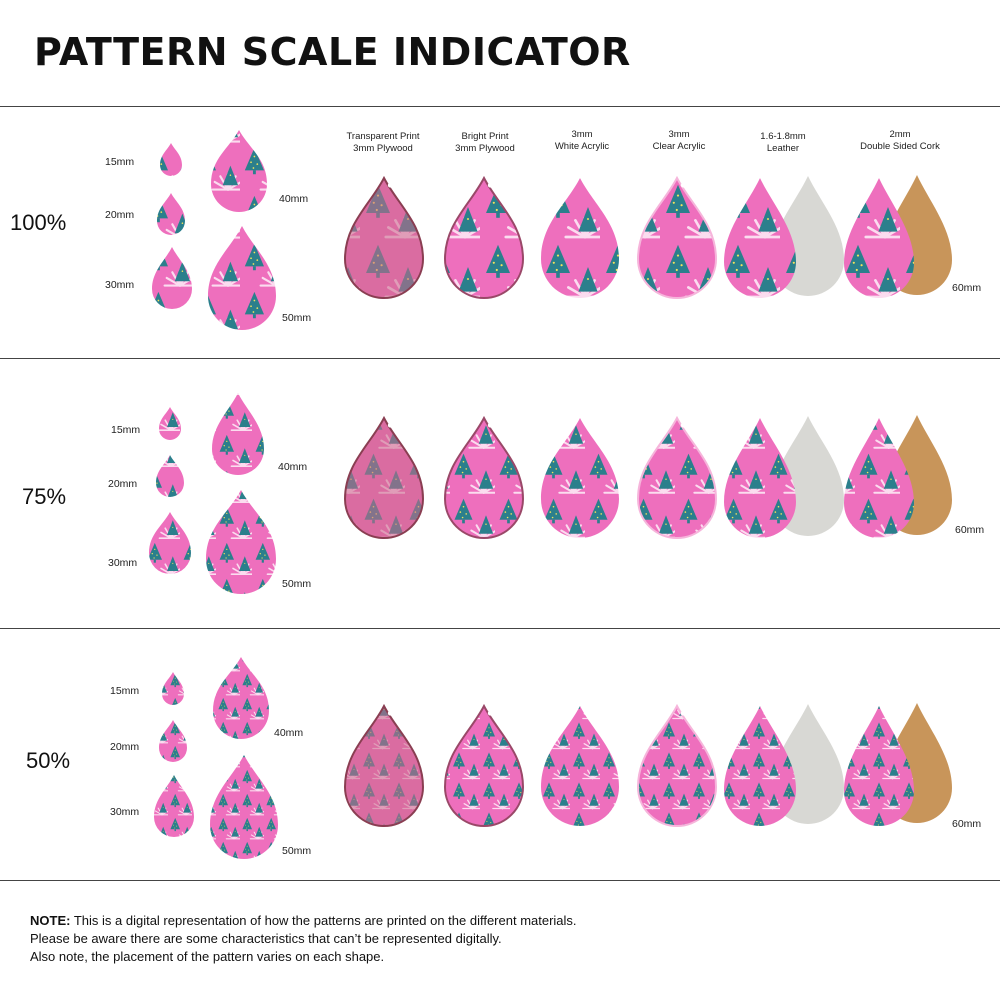  What do you see at coordinates (900, 140) in the screenshot?
I see `material-label-cork: 2mm Double Sided Cork` at bounding box center [900, 140].